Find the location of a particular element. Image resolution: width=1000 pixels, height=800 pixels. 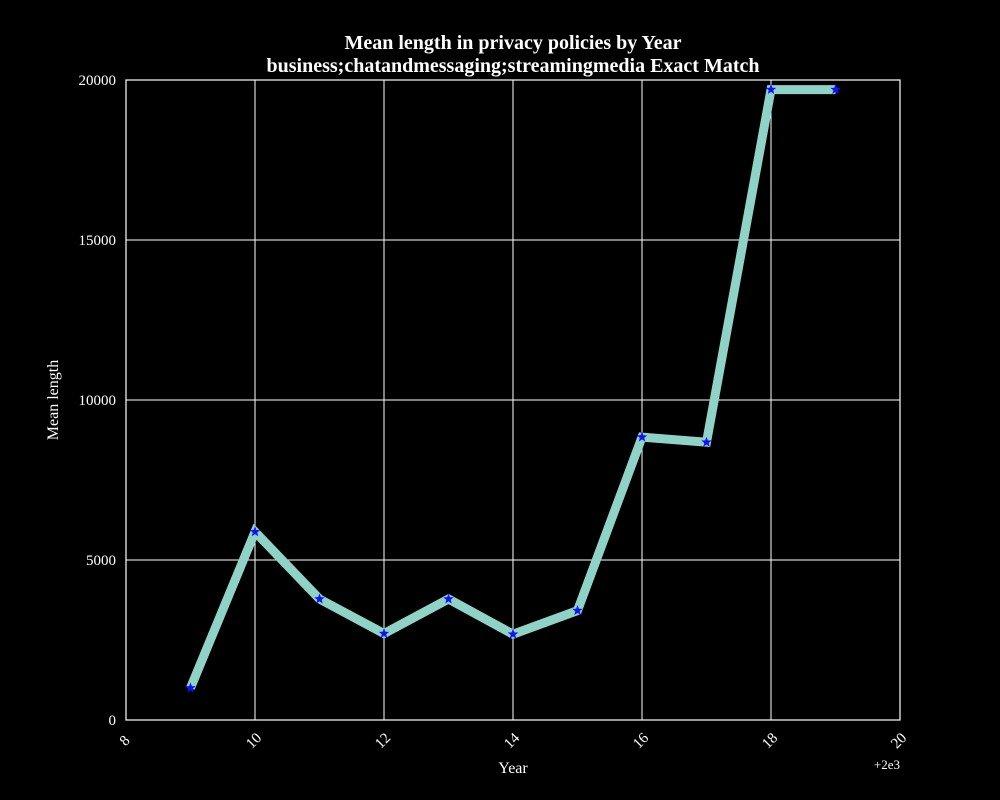

y-axis-label: Mean length is located at coordinates (53, 400).